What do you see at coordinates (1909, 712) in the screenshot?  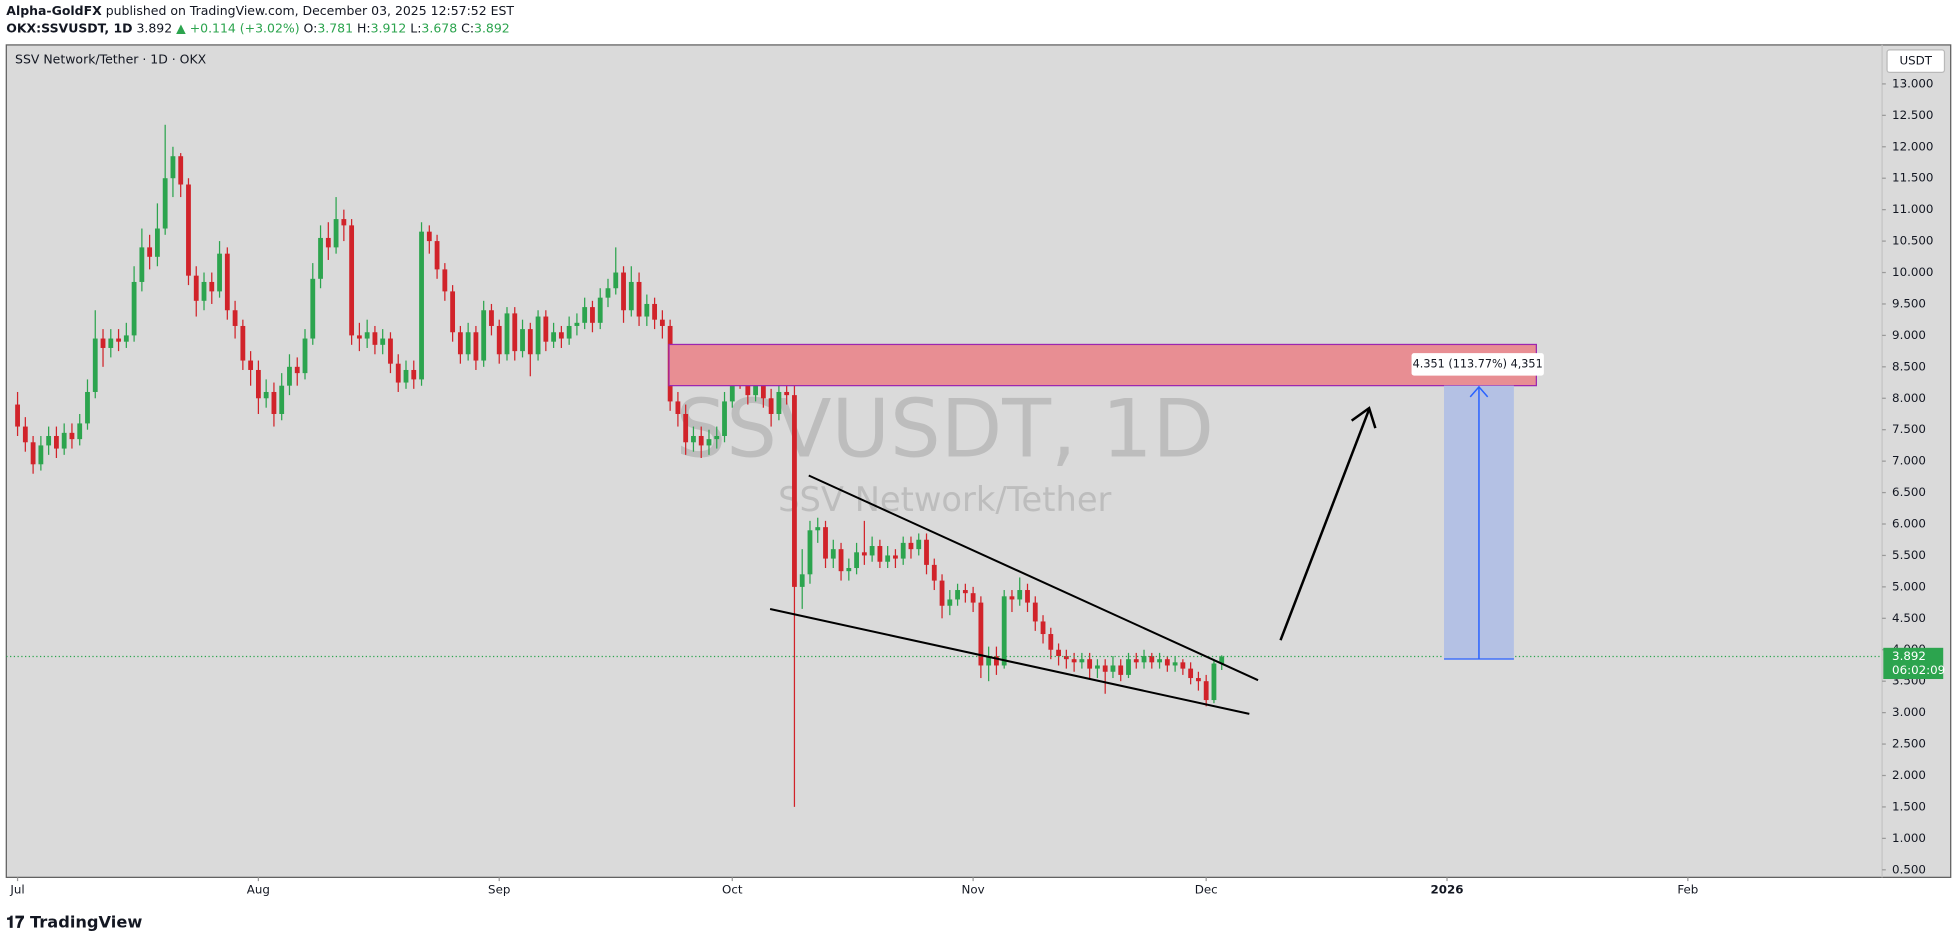 I see `y-tick-label: 3.000` at bounding box center [1909, 712].